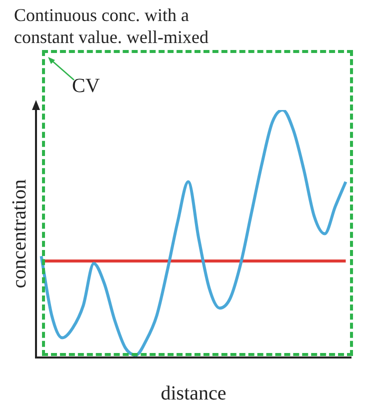 The width and height of the screenshot is (383, 414). I want to click on y-axis-title: concentration, so click(19, 233).